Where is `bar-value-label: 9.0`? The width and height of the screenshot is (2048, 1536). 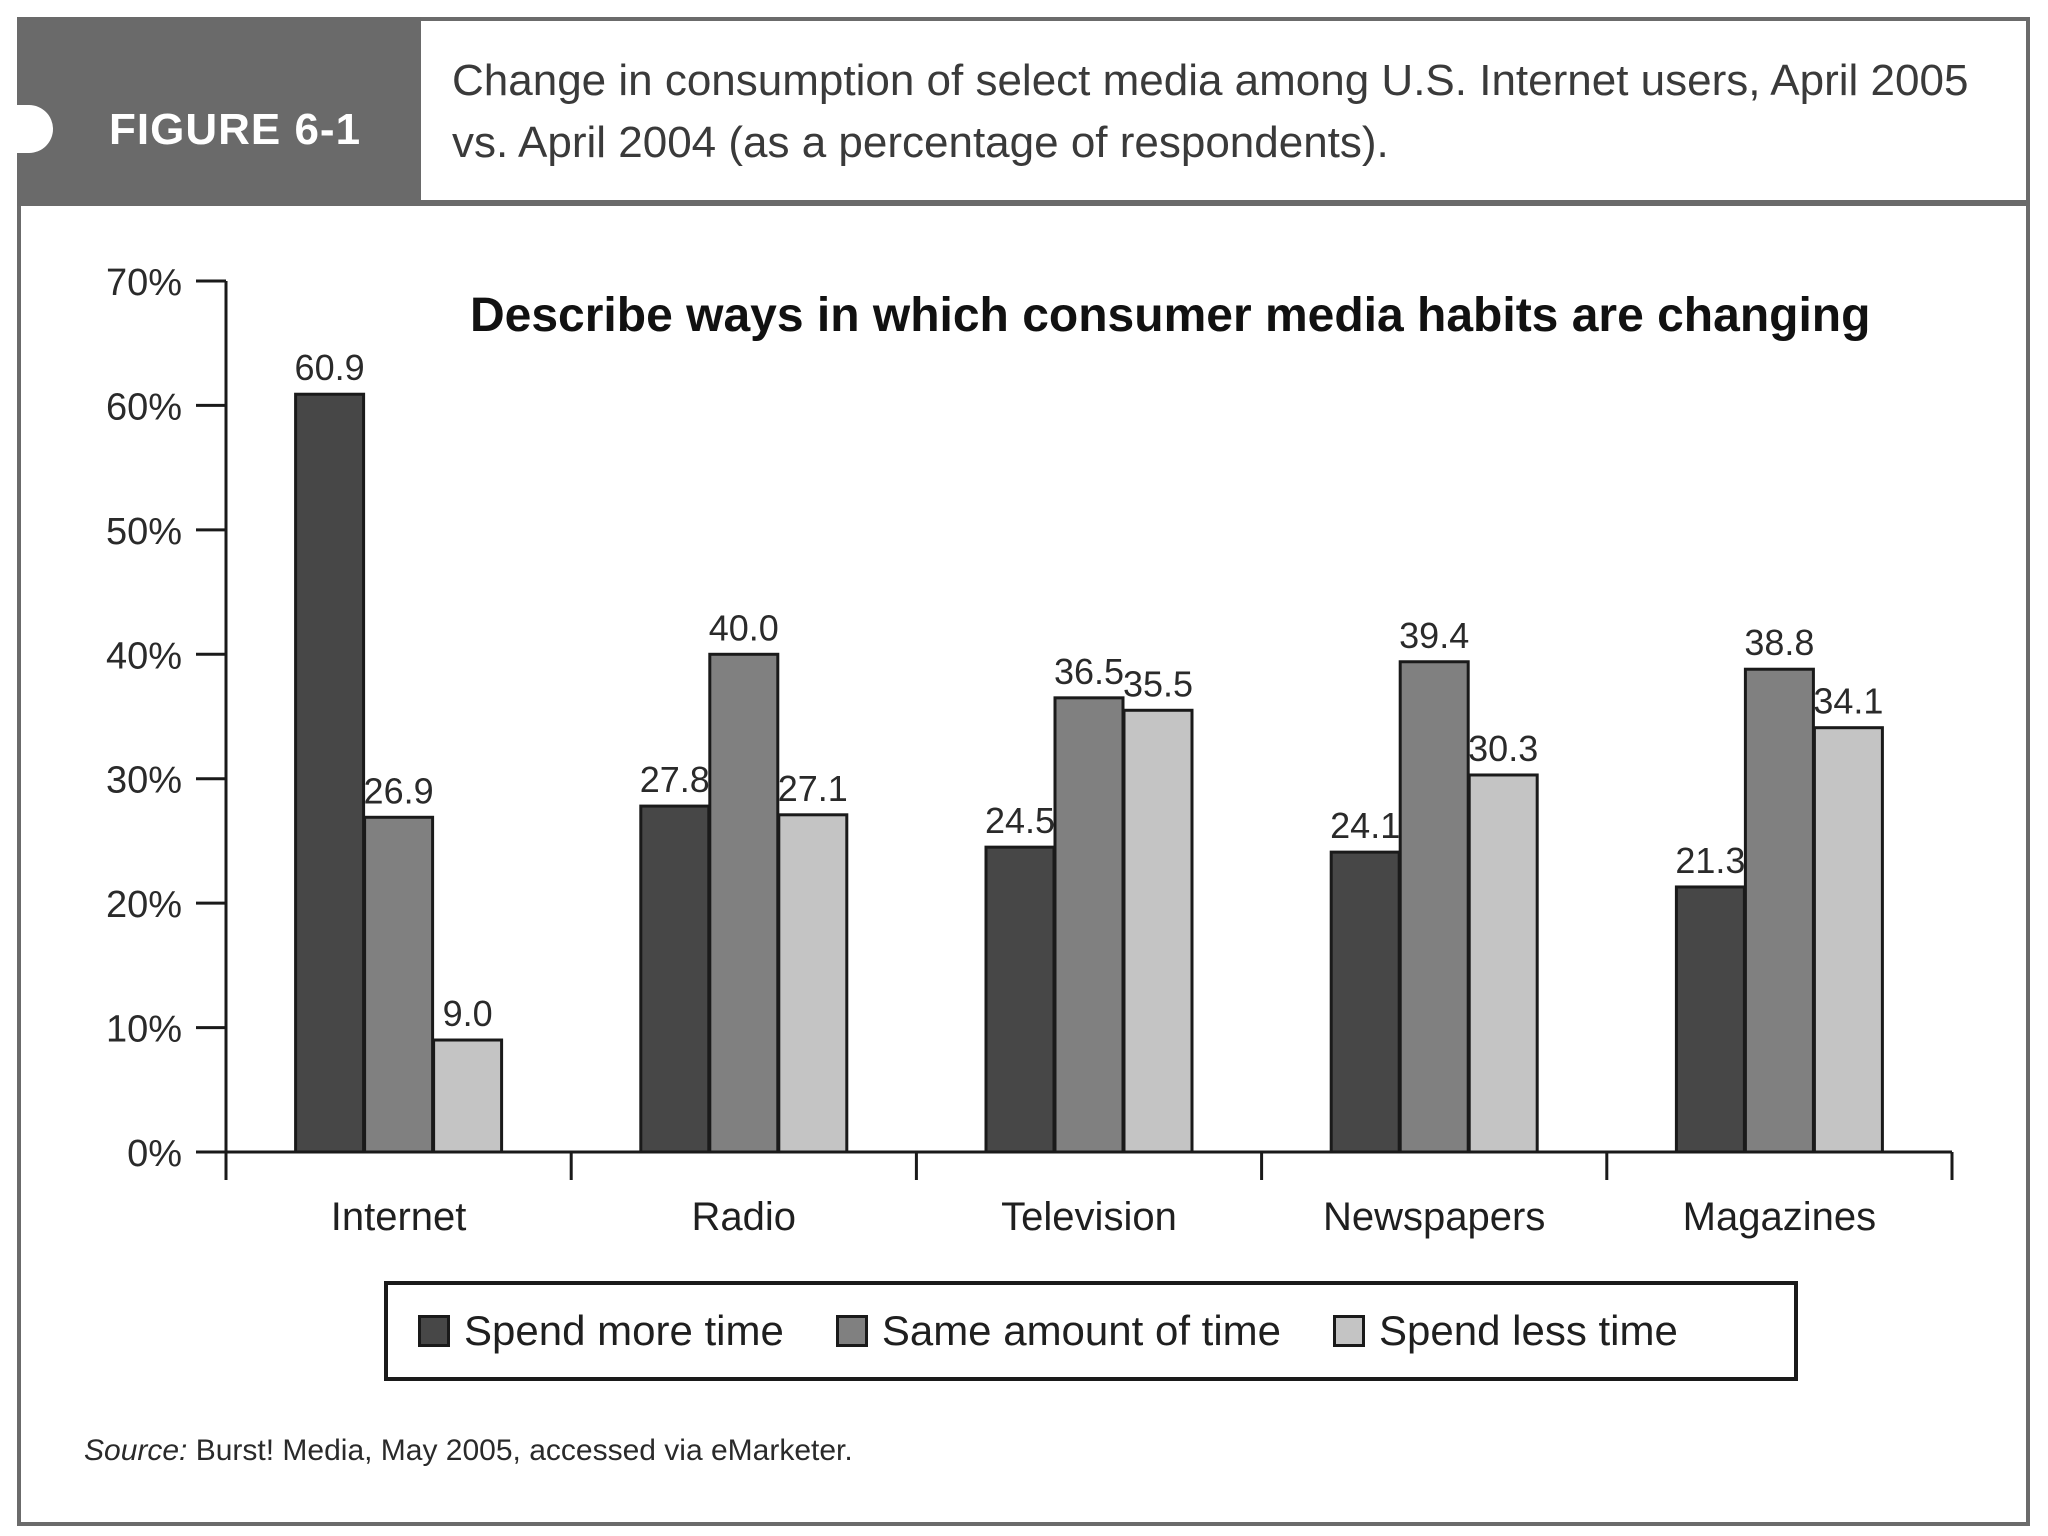
bar-value-label: 9.0 is located at coordinates (468, 1013).